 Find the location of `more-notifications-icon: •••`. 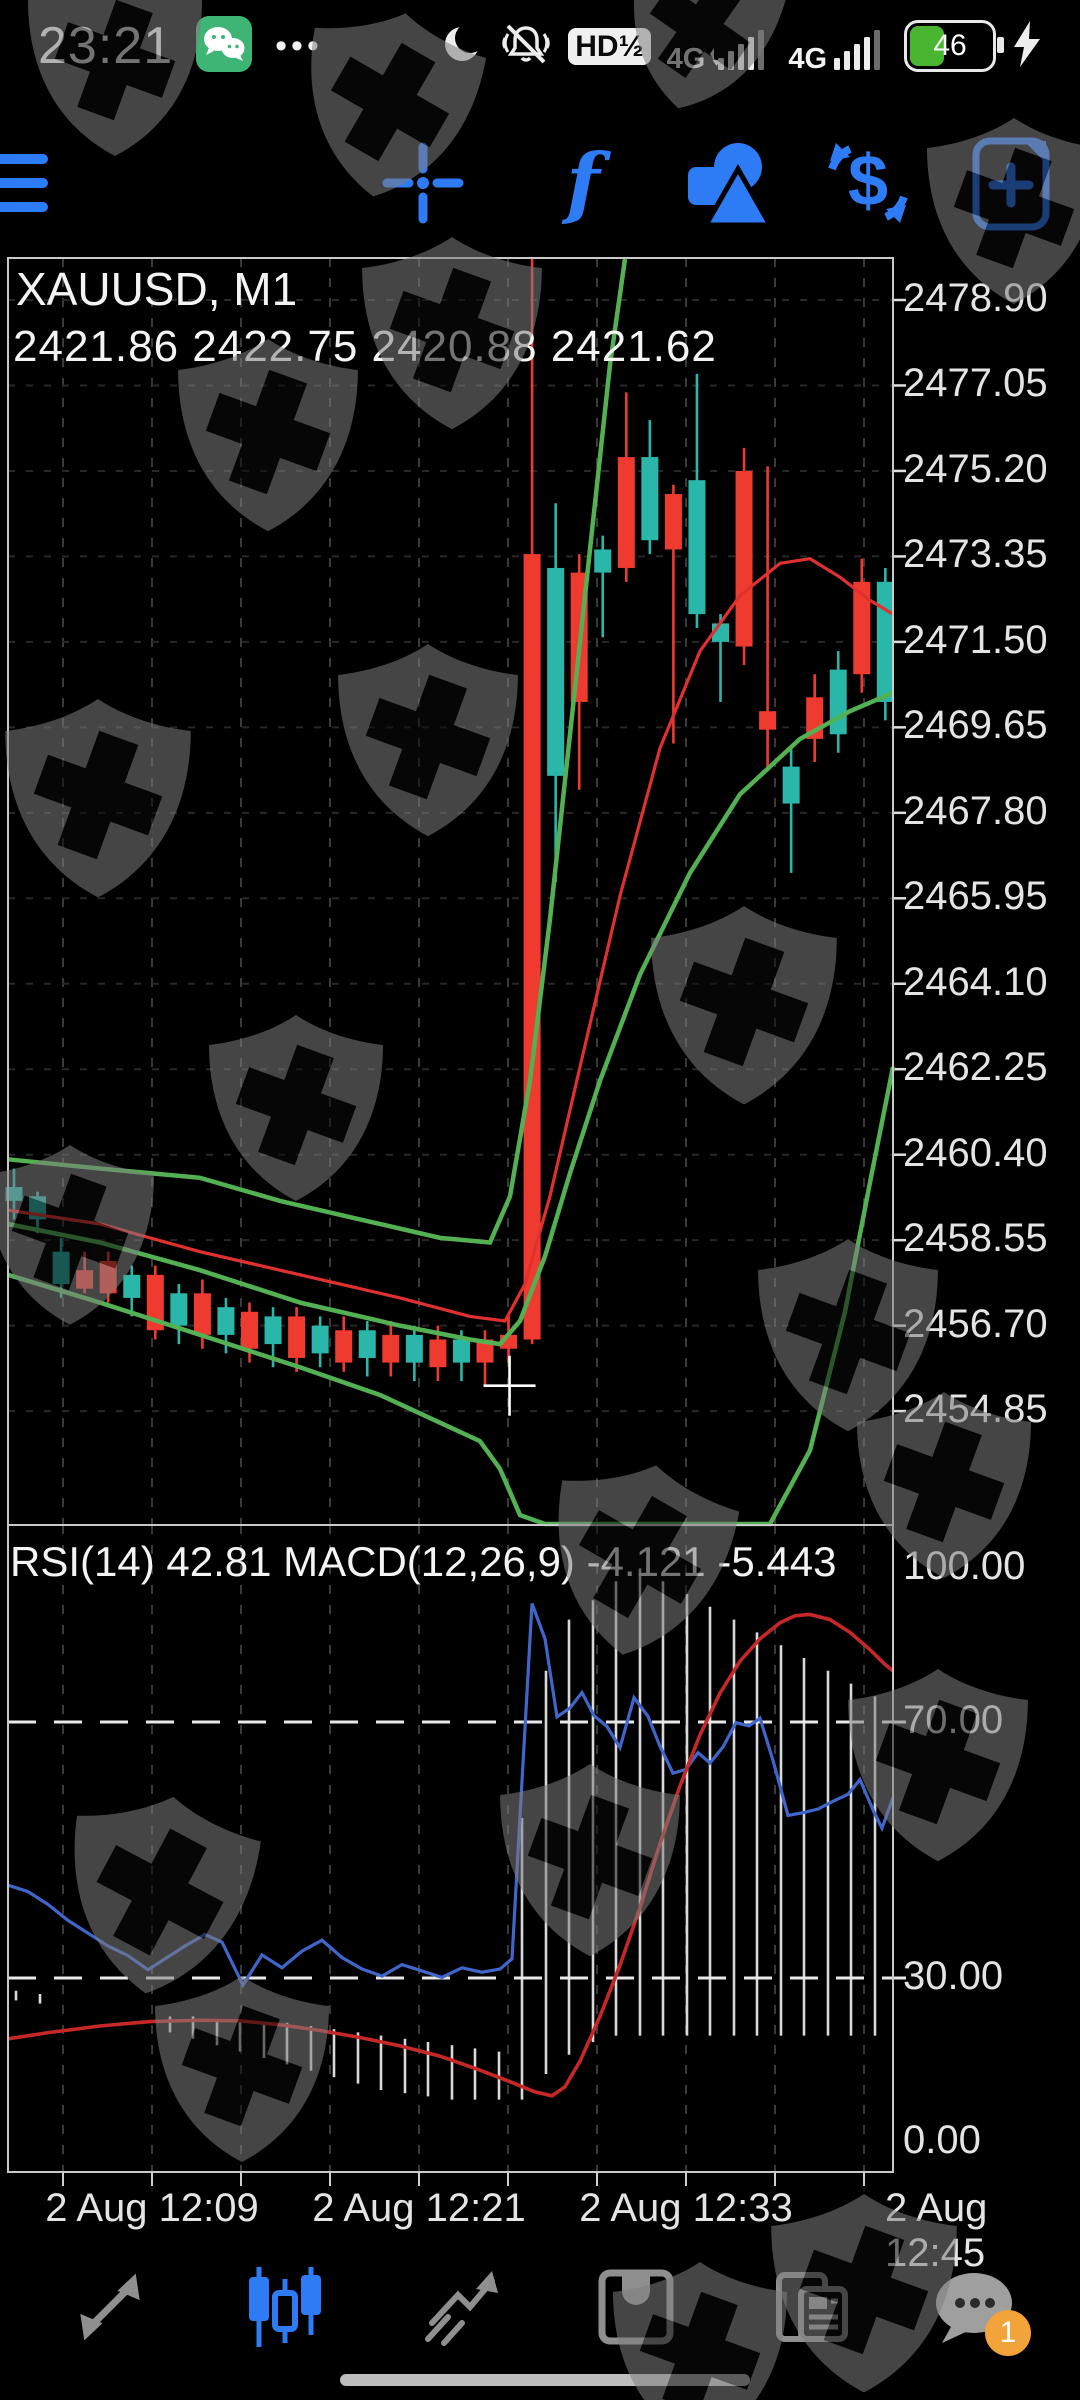

more-notifications-icon: ••• is located at coordinates (299, 45).